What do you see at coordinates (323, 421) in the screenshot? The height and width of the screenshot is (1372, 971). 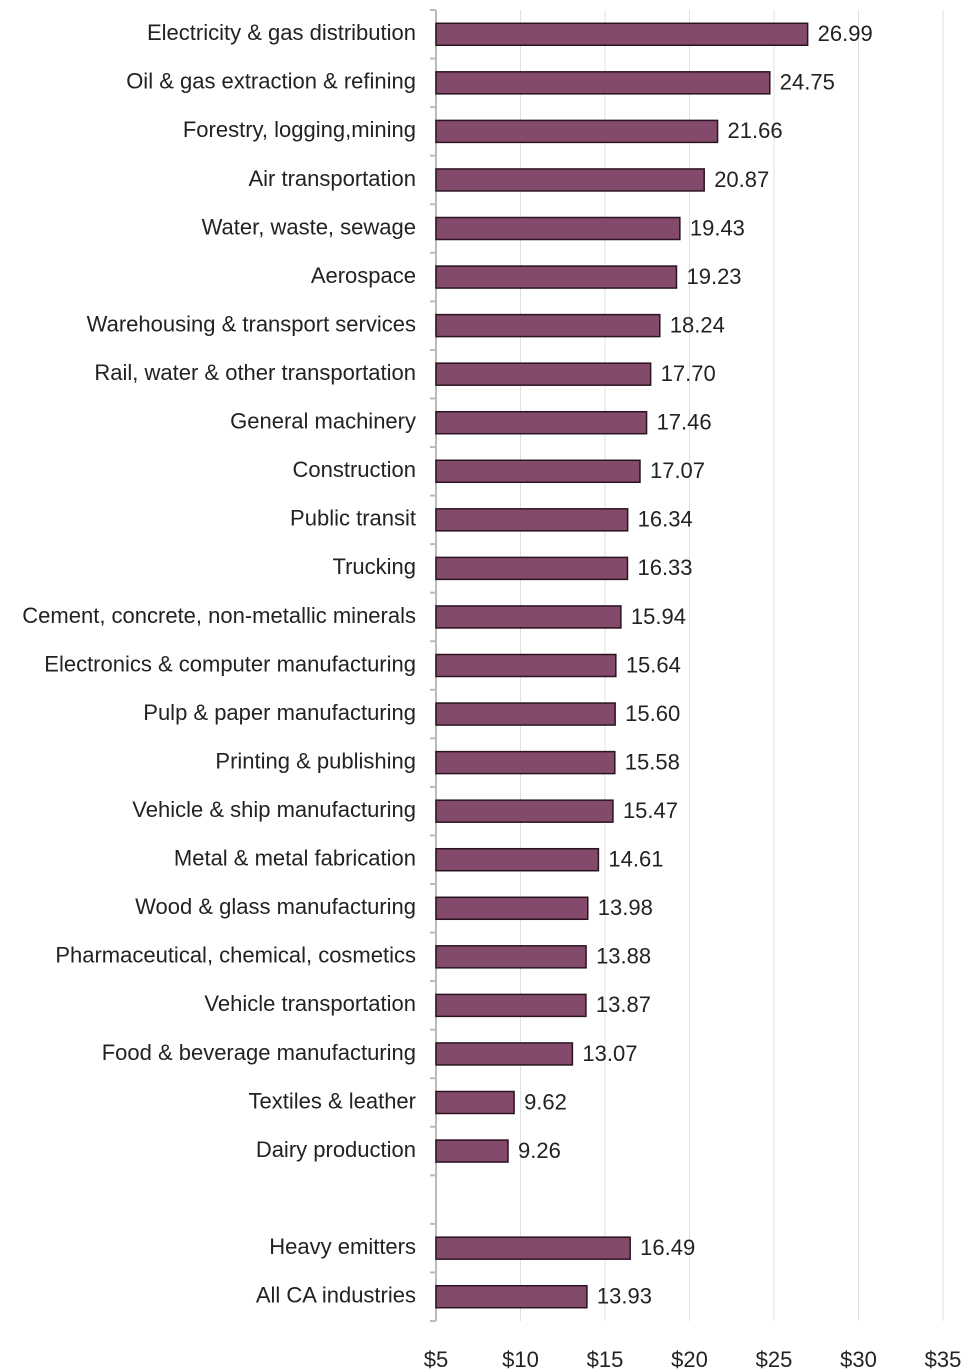 I see `y-tick-label: General machinery` at bounding box center [323, 421].